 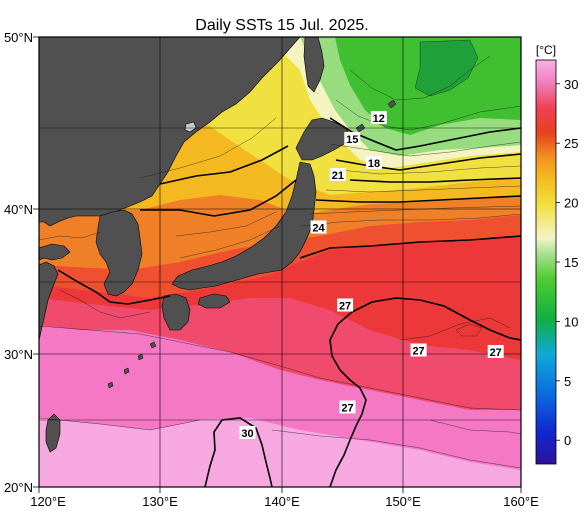 I want to click on map-title: Daily SSTs 15 Jul. 2025., so click(x=281, y=25).